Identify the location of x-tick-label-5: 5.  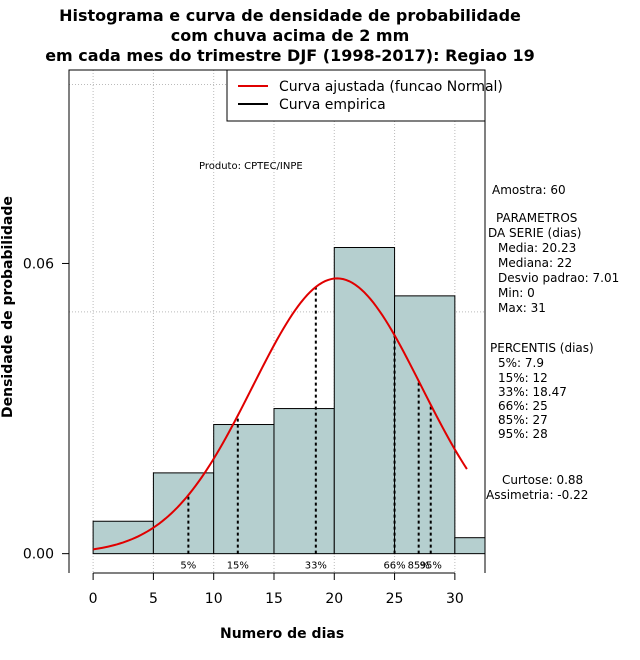
(153, 599).